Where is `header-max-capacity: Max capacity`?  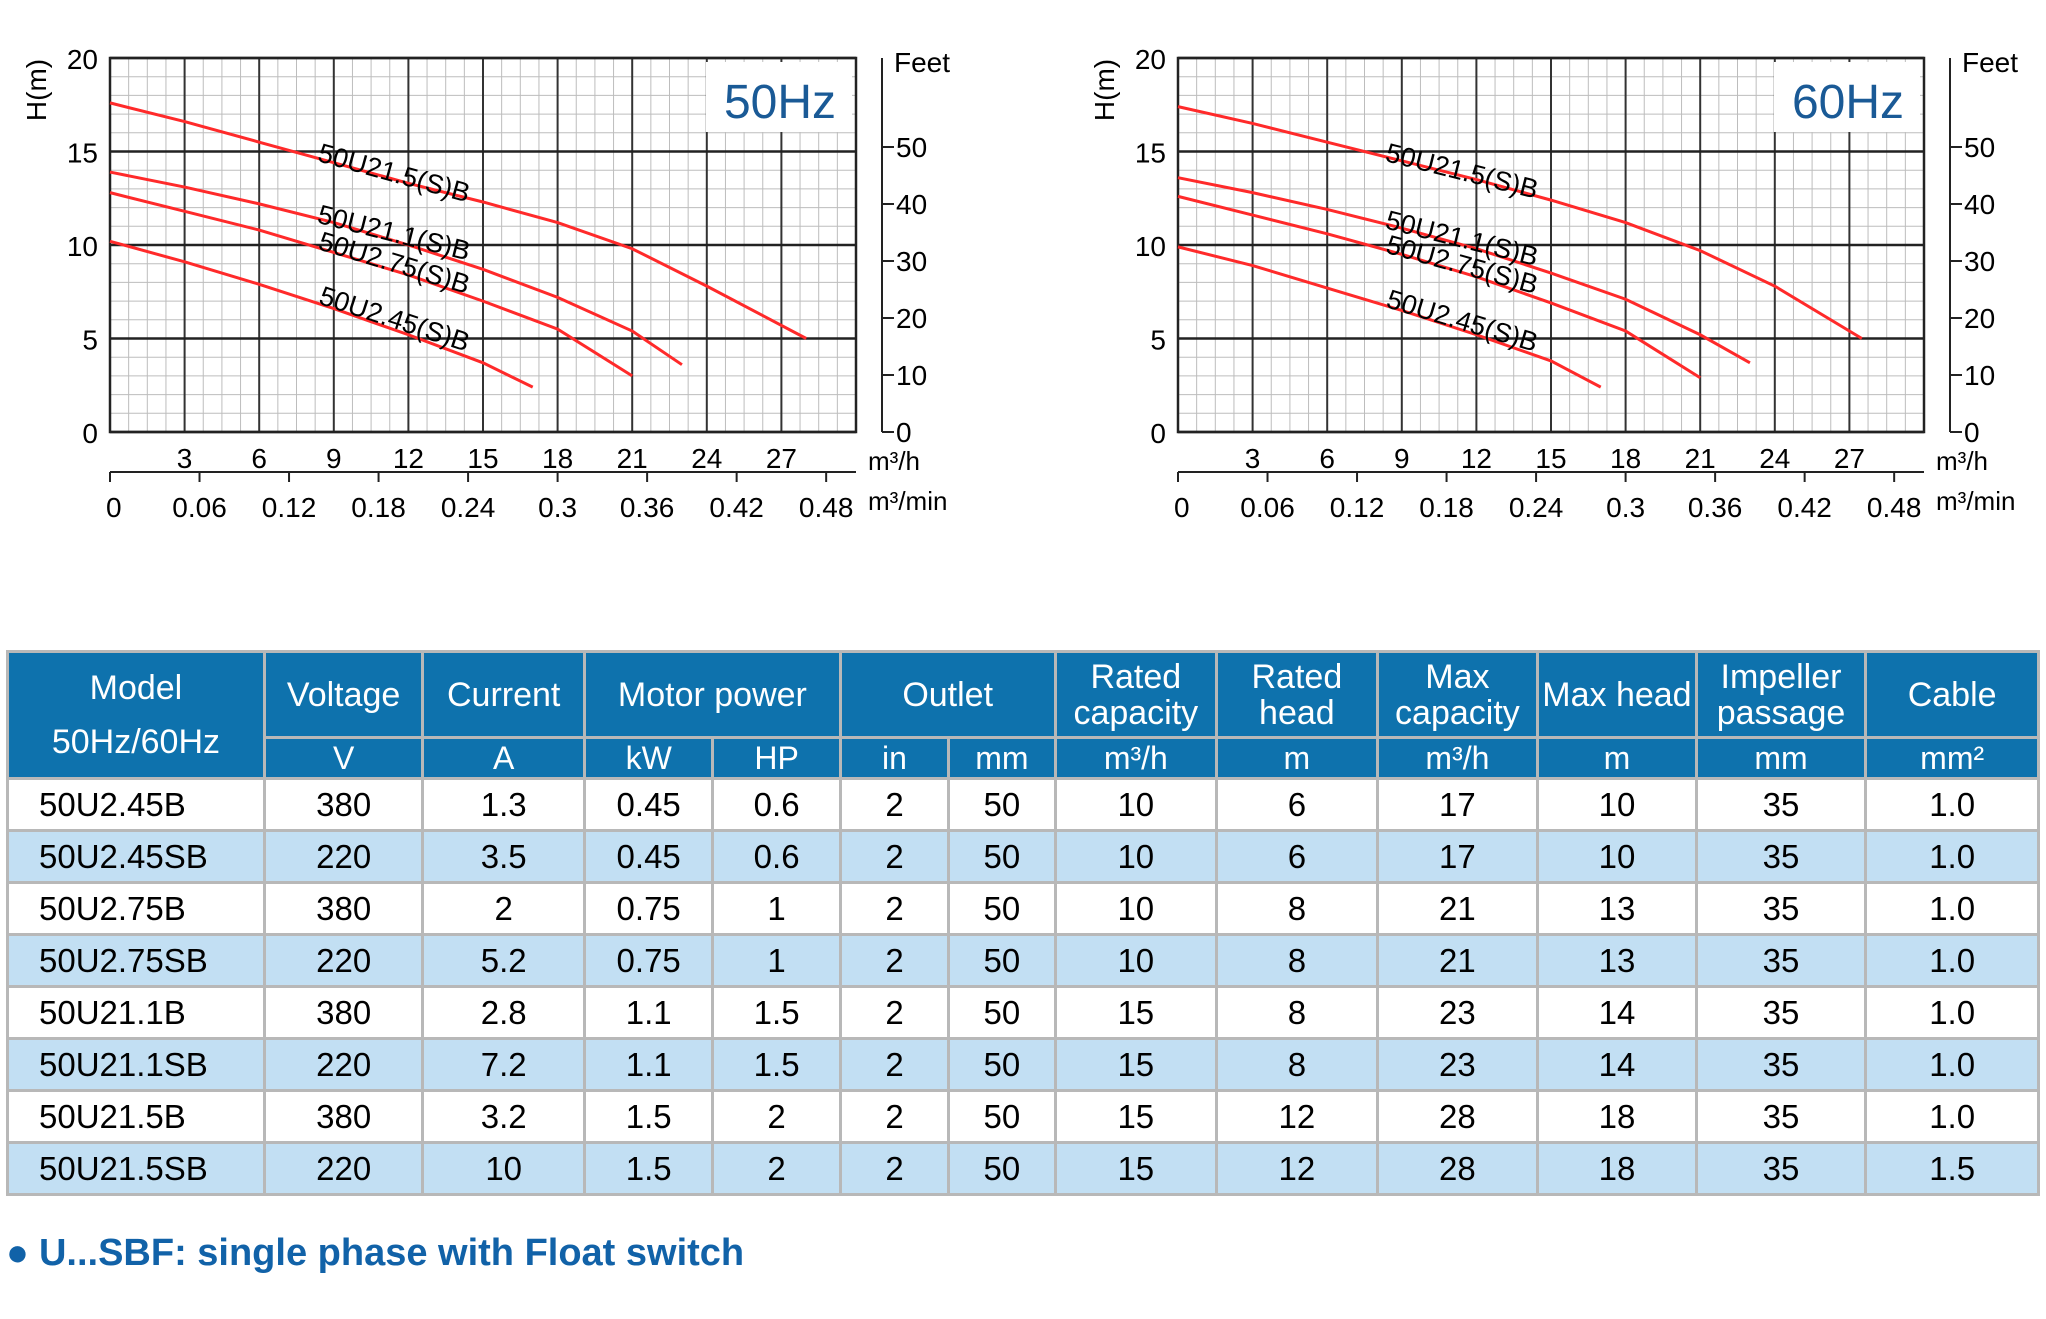 header-max-capacity: Max capacity is located at coordinates (1457, 694).